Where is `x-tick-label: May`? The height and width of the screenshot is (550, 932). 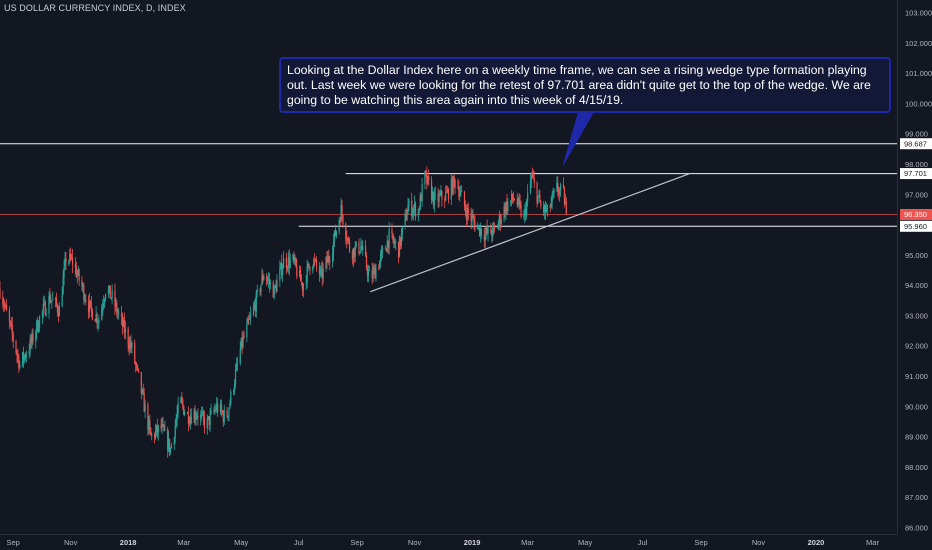 x-tick-label: May is located at coordinates (585, 542).